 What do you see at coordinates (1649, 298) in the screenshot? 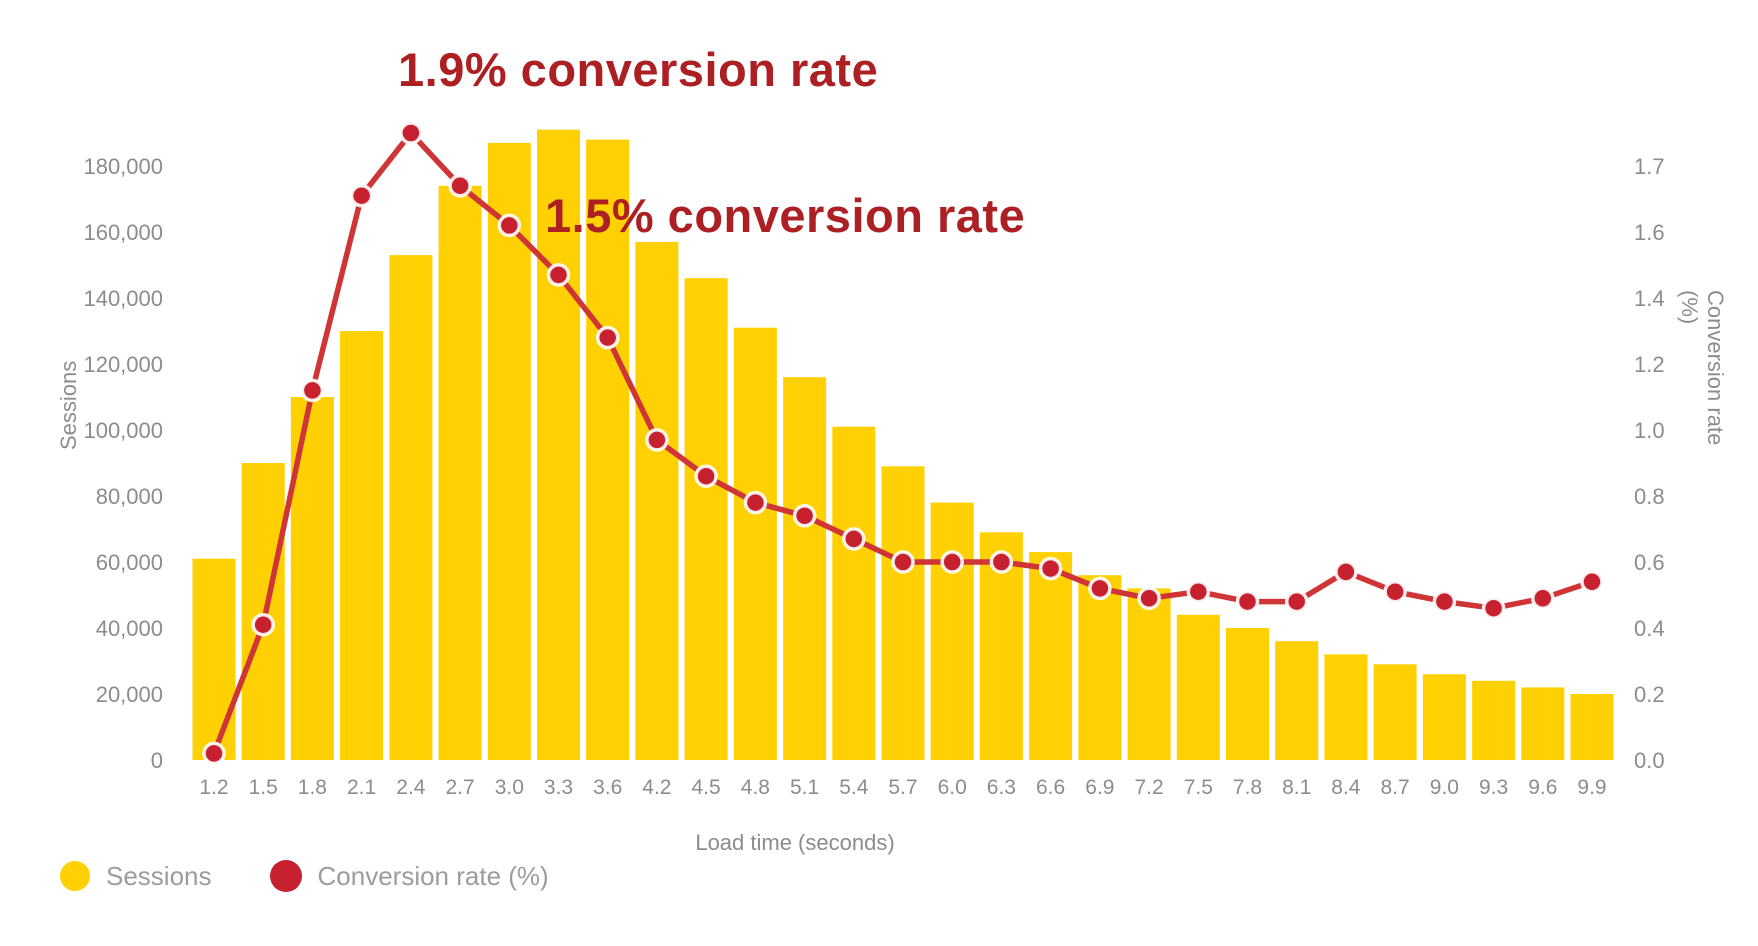
I see `right-tick-label: 1.4` at bounding box center [1649, 298].